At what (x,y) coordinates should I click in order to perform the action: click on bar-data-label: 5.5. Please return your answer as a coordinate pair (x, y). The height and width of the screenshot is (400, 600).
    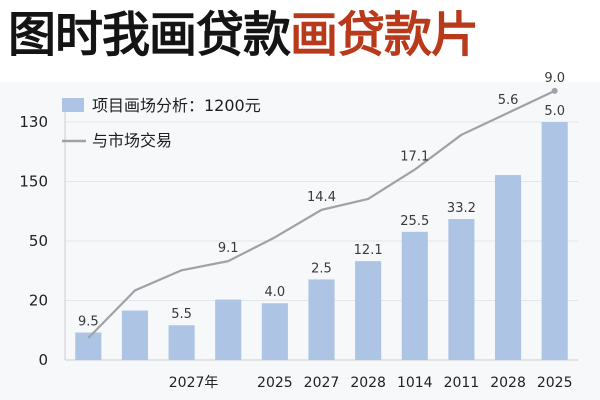
    Looking at the image, I should click on (181, 314).